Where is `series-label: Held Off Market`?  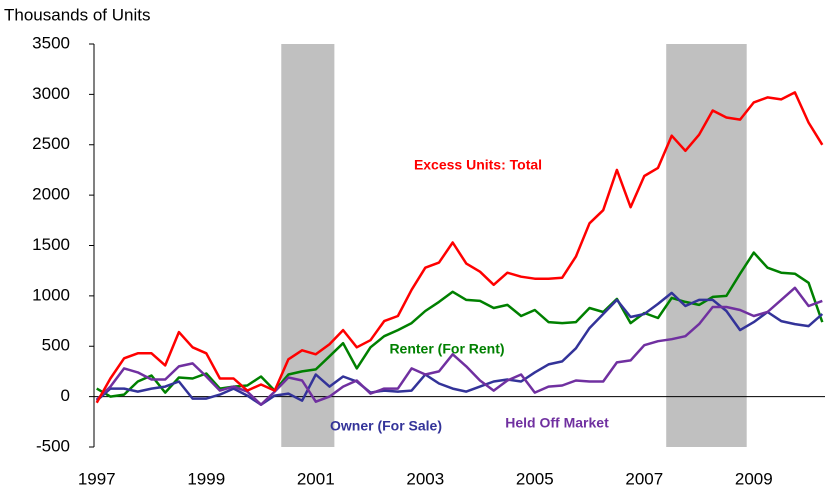 series-label: Held Off Market is located at coordinates (557, 423).